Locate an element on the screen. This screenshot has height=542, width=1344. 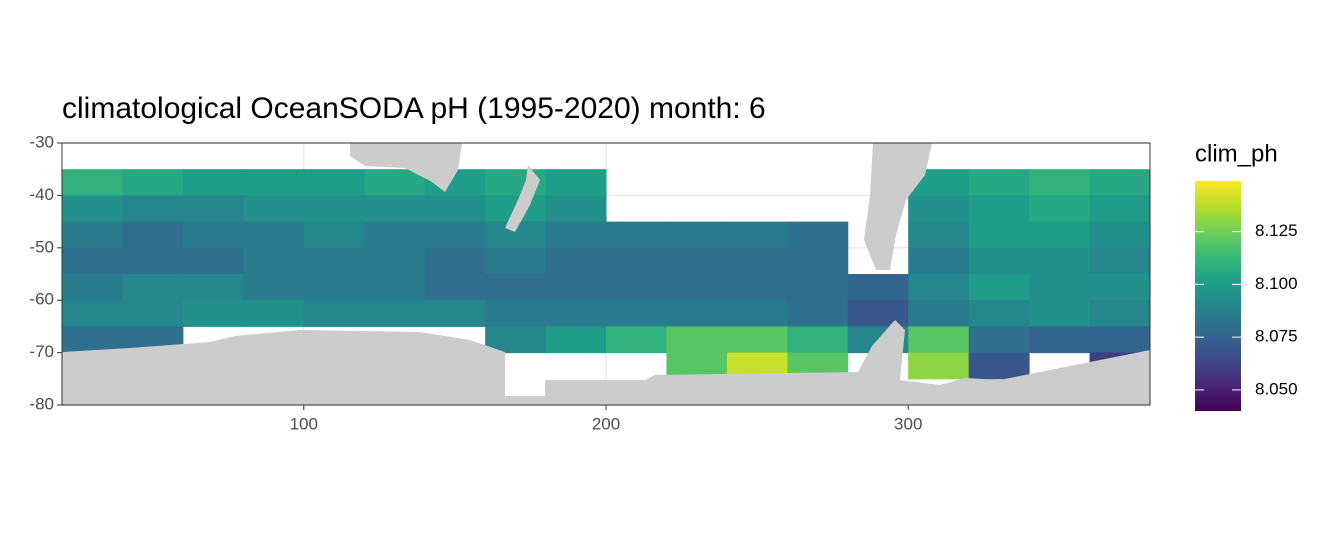
x-tick-label: 100 is located at coordinates (304, 423).